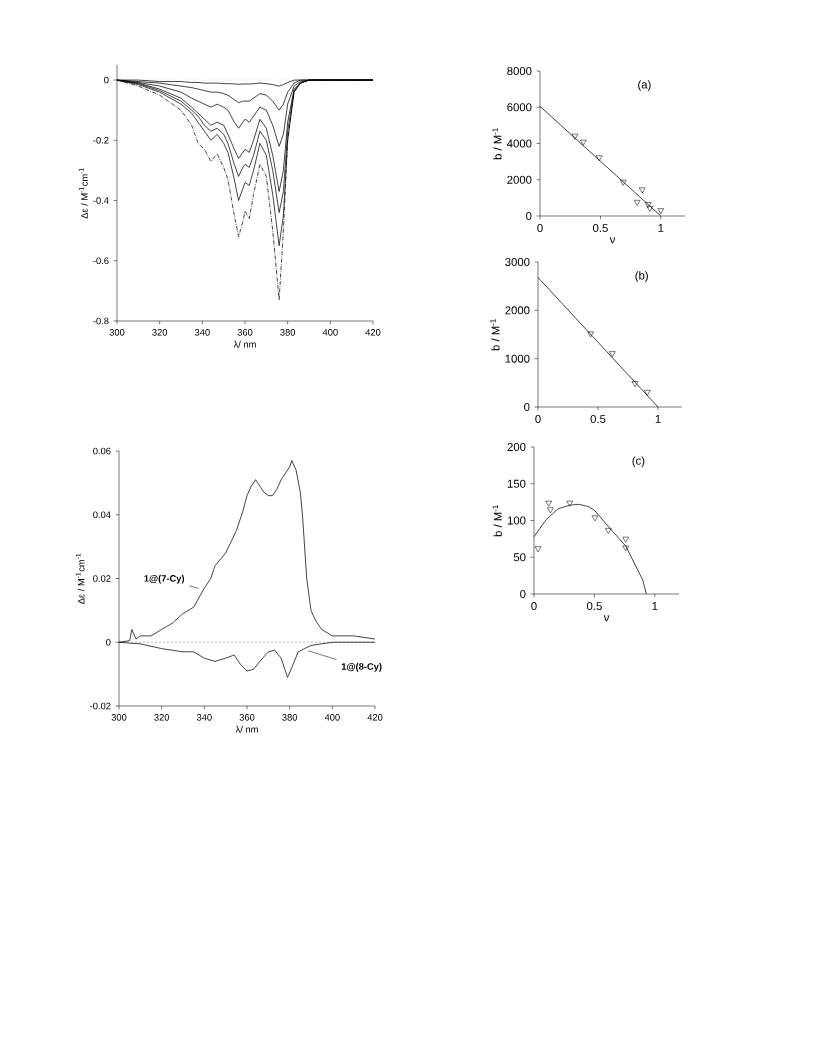 This screenshot has height=1056, width=816. I want to click on y-tick-label: 0.04, so click(102, 515).